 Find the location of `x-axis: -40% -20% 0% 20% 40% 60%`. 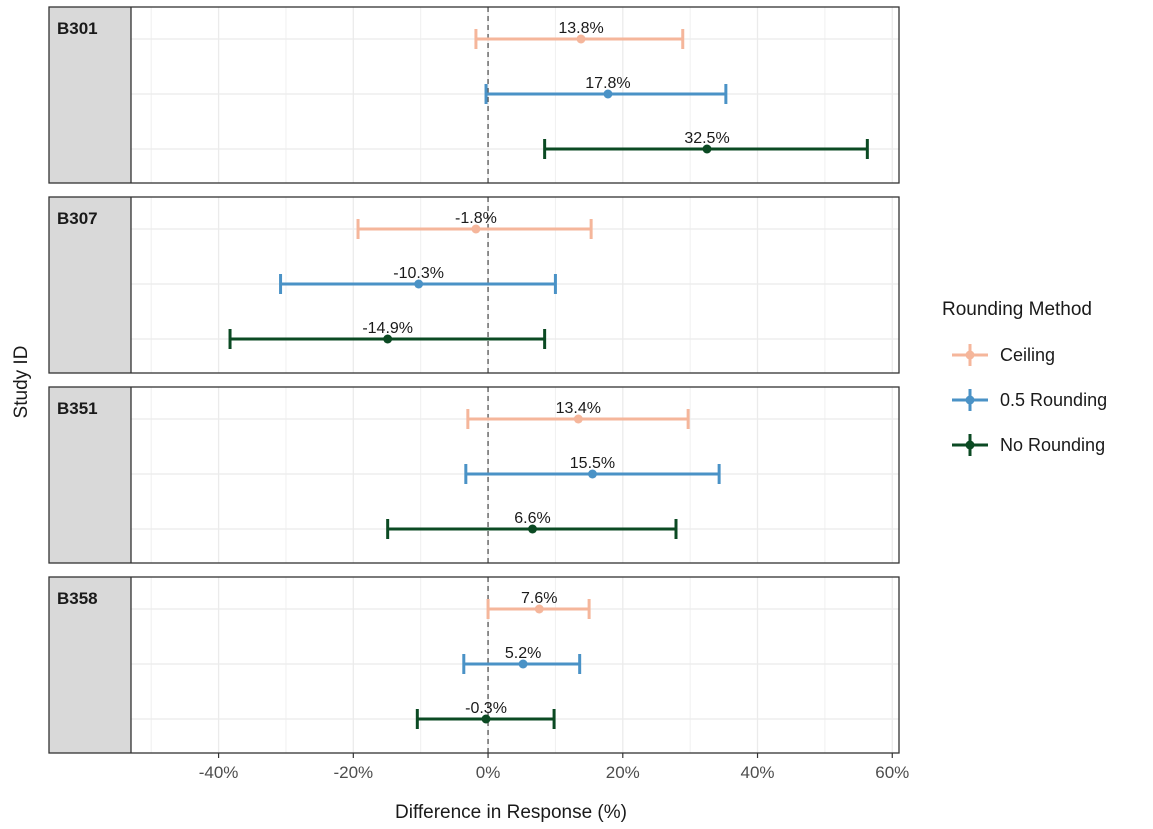

x-axis: -40% -20% 0% 20% 40% 60% is located at coordinates (554, 767).